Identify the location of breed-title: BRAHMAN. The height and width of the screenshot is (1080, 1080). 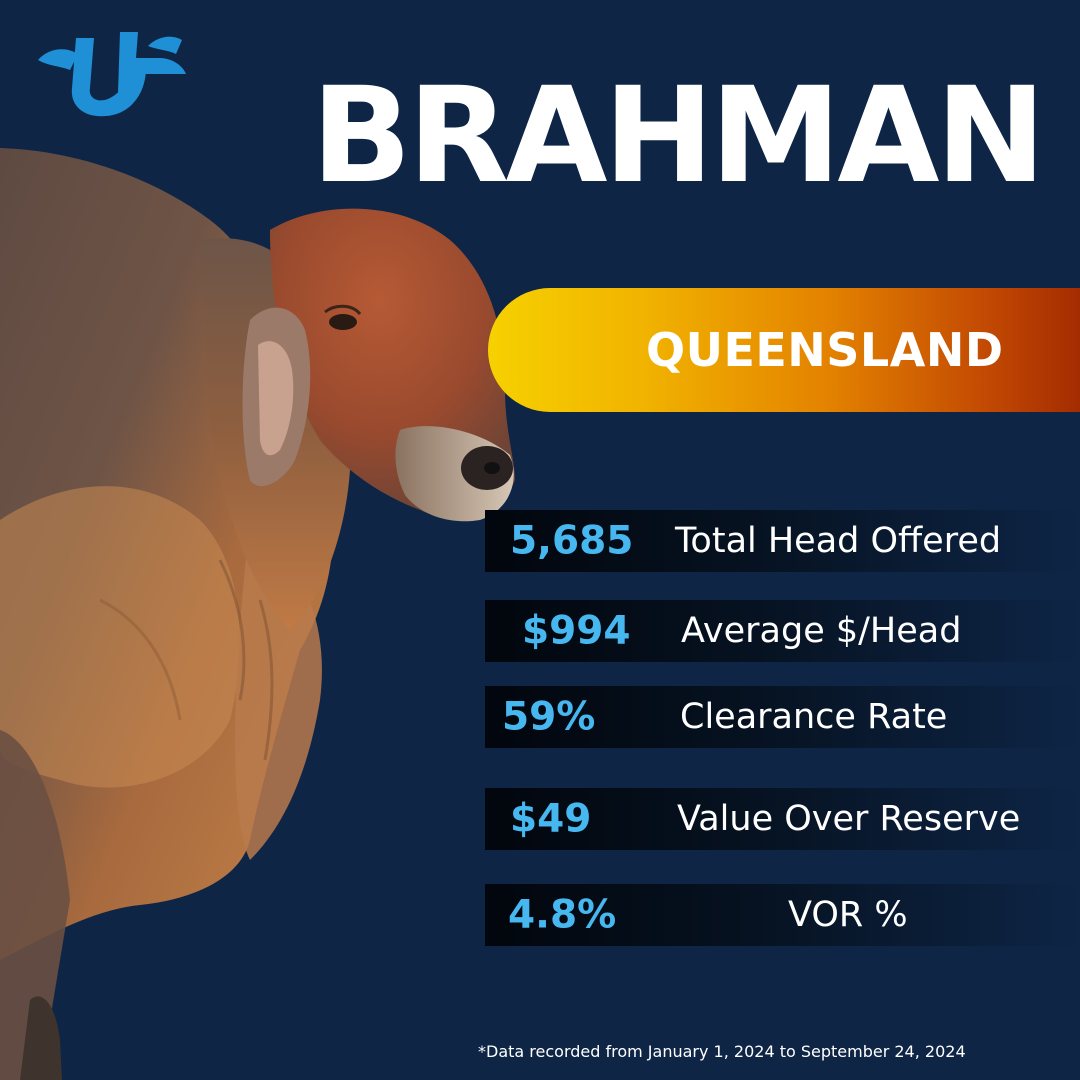
(678, 136).